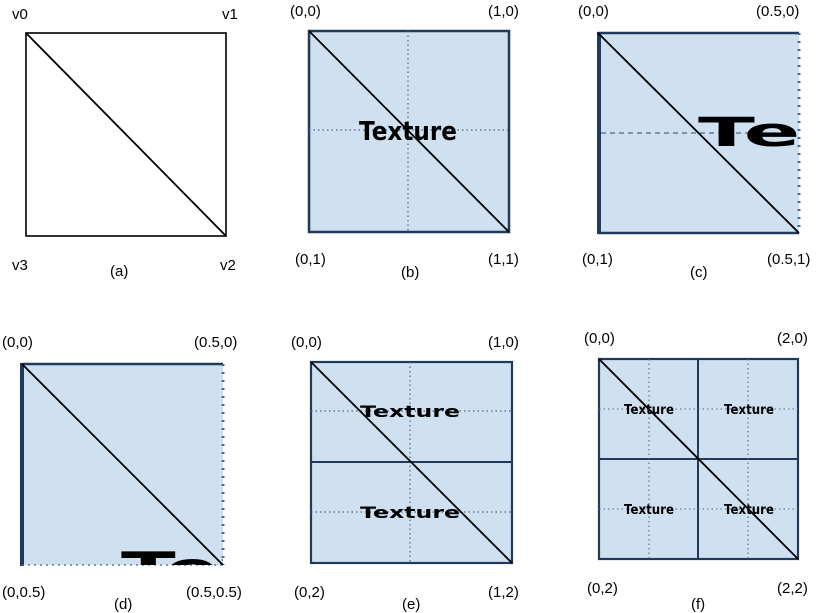 The width and height of the screenshot is (821, 613). I want to click on panel-e-texture-label-bottom: Texture, so click(410, 512).